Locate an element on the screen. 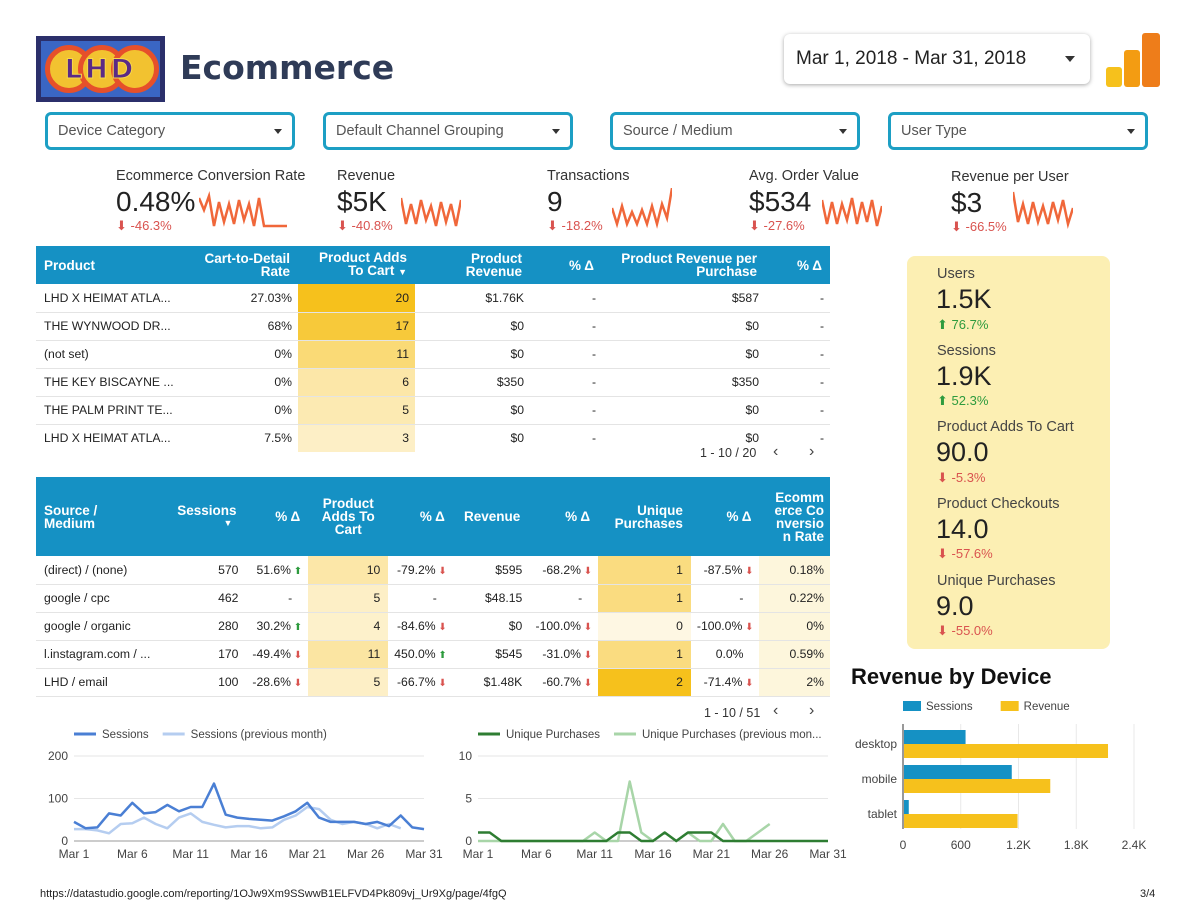  kpi-delta: ⬇ -40.8% is located at coordinates (366, 226).